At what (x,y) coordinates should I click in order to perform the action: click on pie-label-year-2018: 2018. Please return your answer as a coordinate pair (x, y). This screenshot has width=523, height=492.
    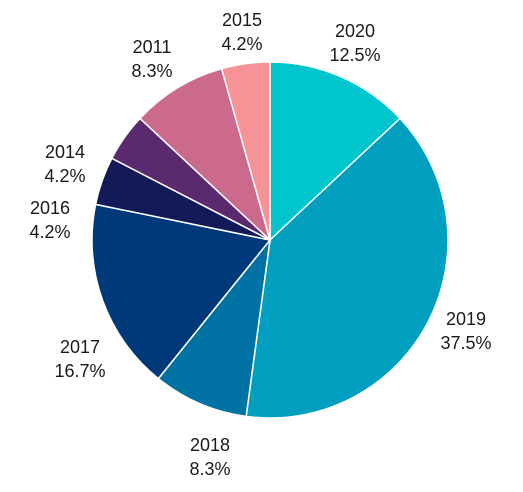
    Looking at the image, I should click on (210, 445).